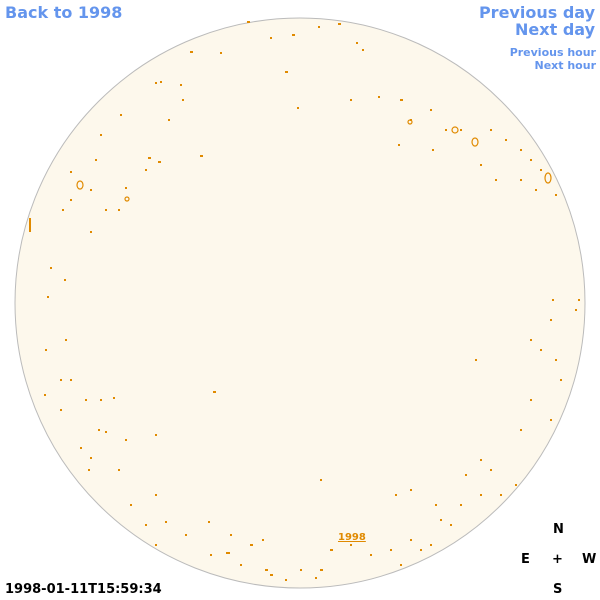  What do you see at coordinates (314, 160) in the screenshot?
I see `solar-feature-rings` at bounding box center [314, 160].